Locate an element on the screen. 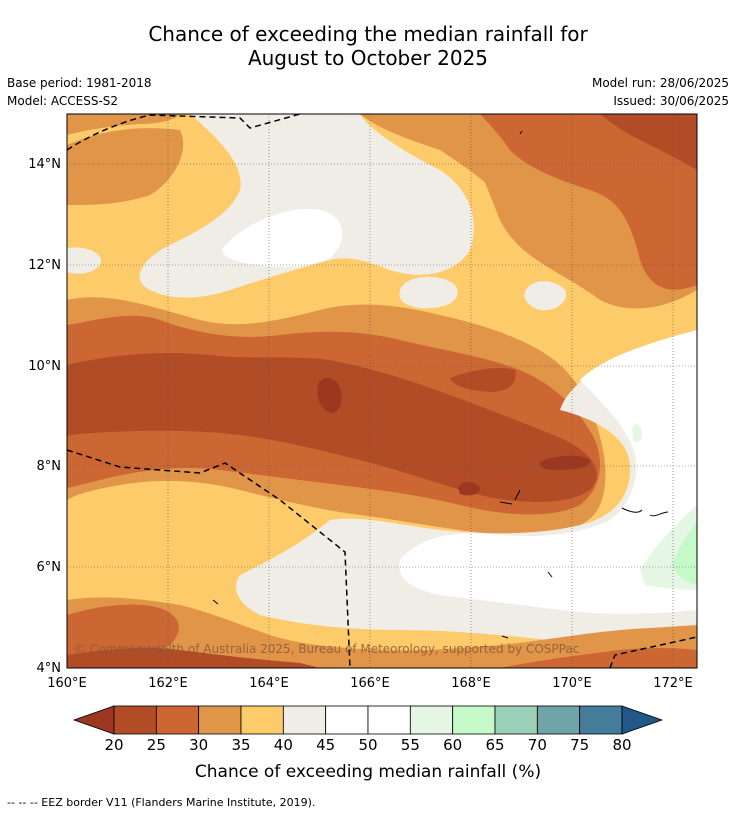  lon-tick-label: 168°E is located at coordinates (471, 683).